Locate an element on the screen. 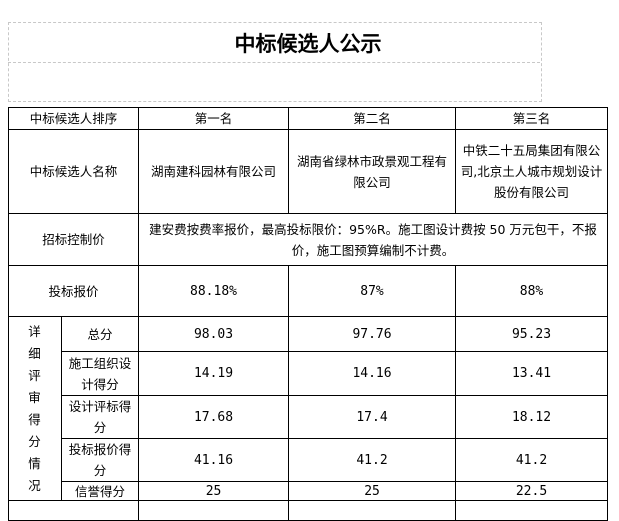  score-value: 14.19 is located at coordinates (214, 373).